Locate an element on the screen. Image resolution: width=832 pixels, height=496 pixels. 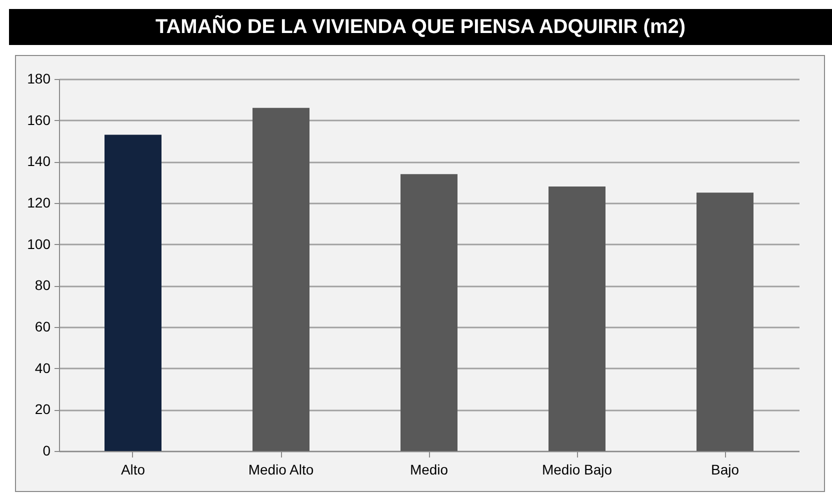
y-tick-label: 80 is located at coordinates (42, 285).